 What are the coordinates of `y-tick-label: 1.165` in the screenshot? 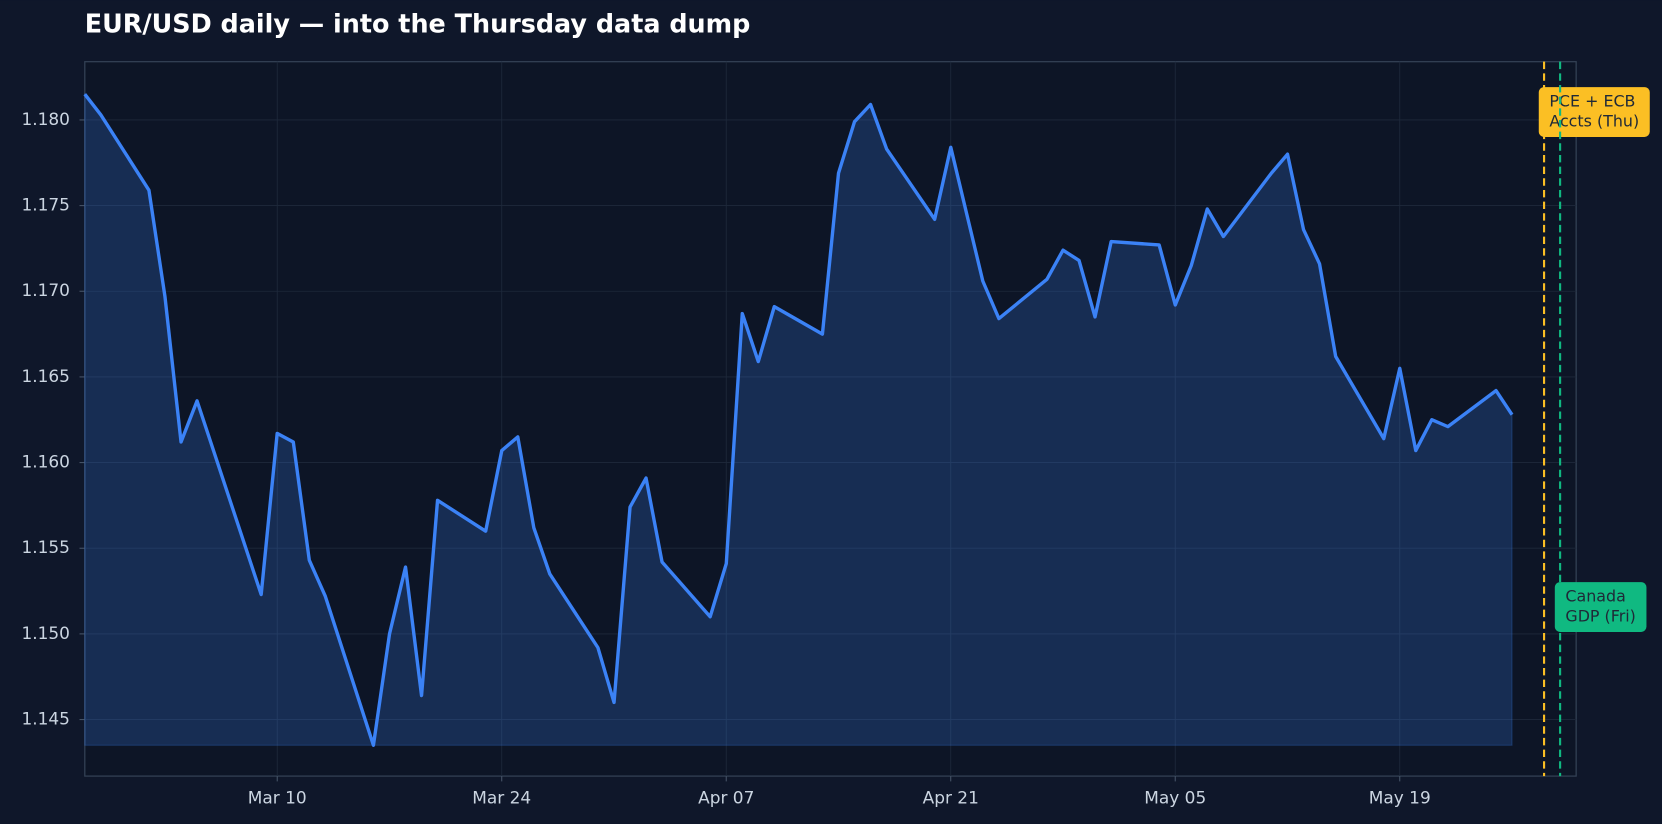 It's located at (45, 376).